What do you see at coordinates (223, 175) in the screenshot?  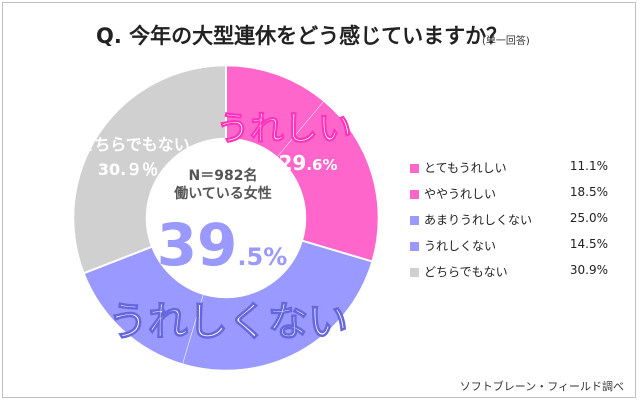 I see `center-sample: N＝982名` at bounding box center [223, 175].